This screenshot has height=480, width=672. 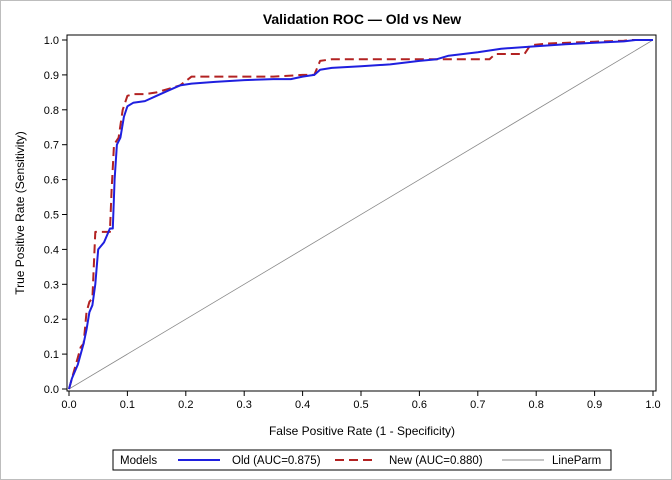 What do you see at coordinates (51, 111) in the screenshot?
I see `y-tick-label: 0.8` at bounding box center [51, 111].